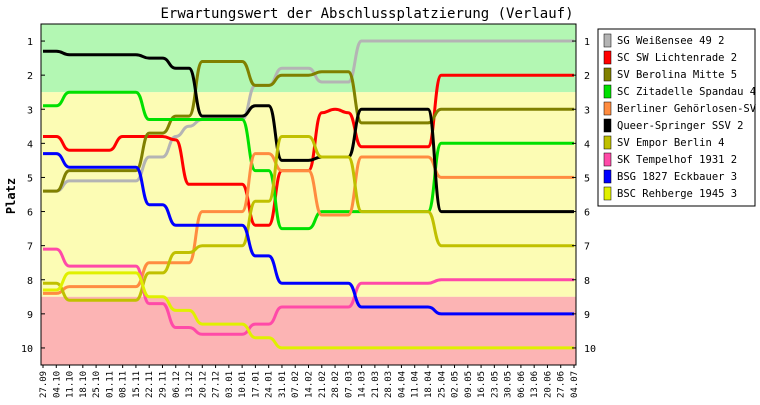 Image resolution: width=760 pixels, height=405 pixels. What do you see at coordinates (30, 315) in the screenshot?
I see `y-tick-label-left: 9` at bounding box center [30, 315].